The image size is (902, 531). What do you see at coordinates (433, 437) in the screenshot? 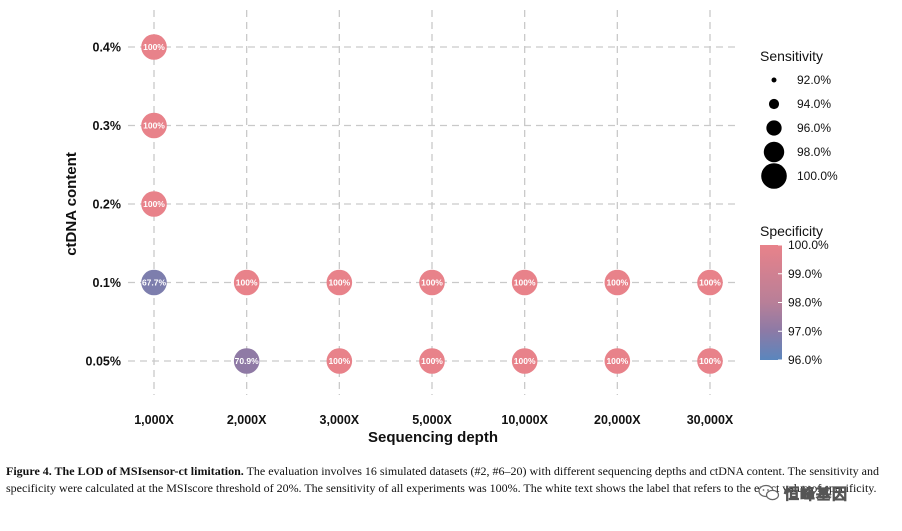
I see `x-axis-title: Sequencing depth` at bounding box center [433, 437].